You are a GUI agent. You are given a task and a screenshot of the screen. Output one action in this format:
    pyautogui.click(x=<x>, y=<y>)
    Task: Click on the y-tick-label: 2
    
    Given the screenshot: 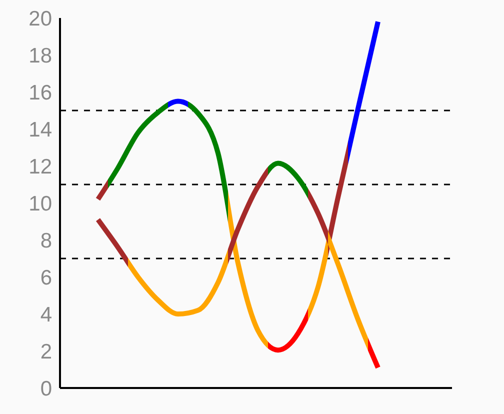 What is the action you would take?
    pyautogui.click(x=46, y=352)
    